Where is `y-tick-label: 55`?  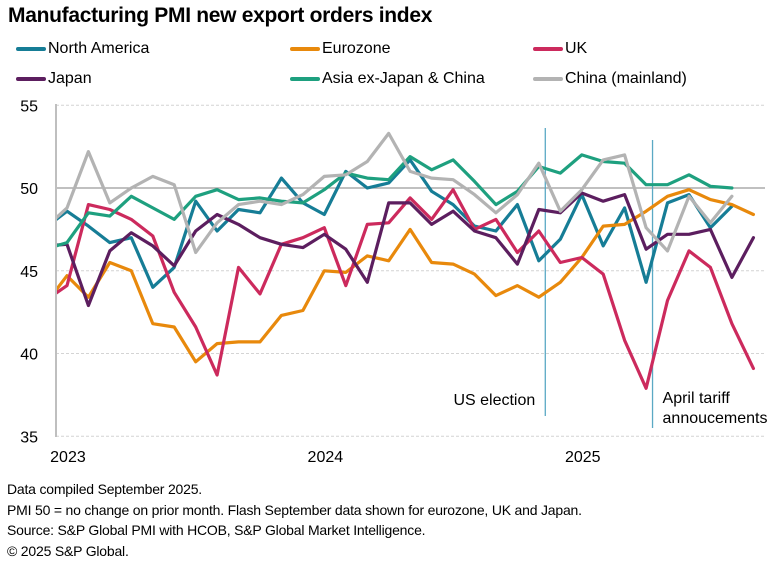
y-tick-label: 55 is located at coordinates (29, 106).